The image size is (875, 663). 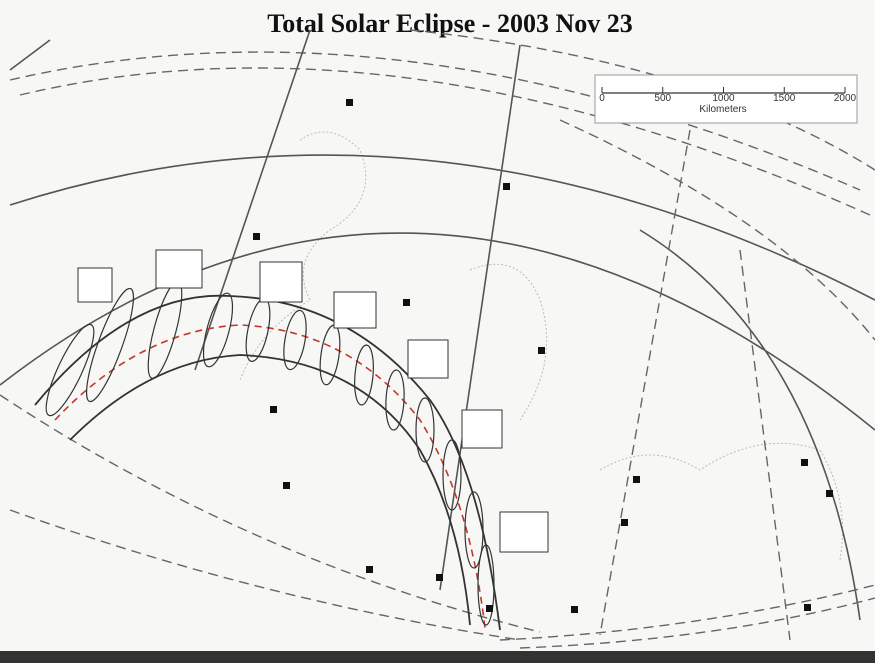 I want to click on scale-label: 1000, so click(x=723, y=98).